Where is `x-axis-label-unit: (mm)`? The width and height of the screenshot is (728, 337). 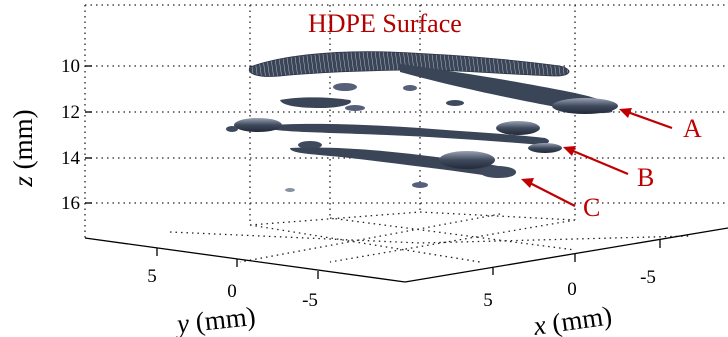 x-axis-label-unit: (mm) is located at coordinates (579, 318).